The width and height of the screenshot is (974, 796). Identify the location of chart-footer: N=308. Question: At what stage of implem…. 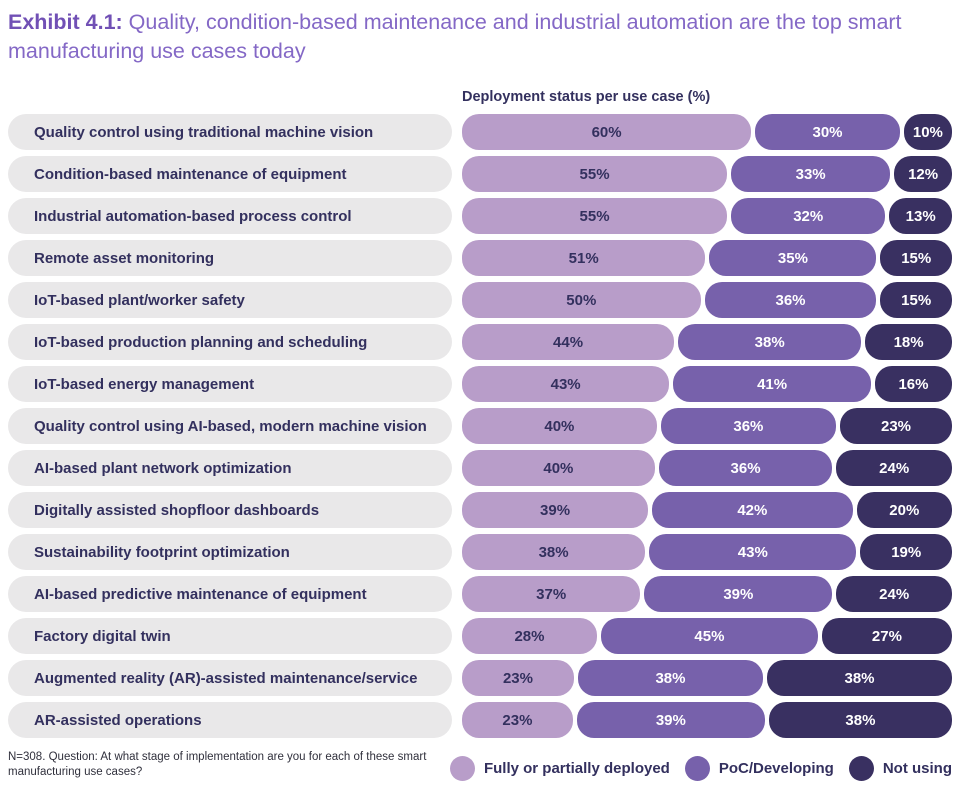
(487, 766).